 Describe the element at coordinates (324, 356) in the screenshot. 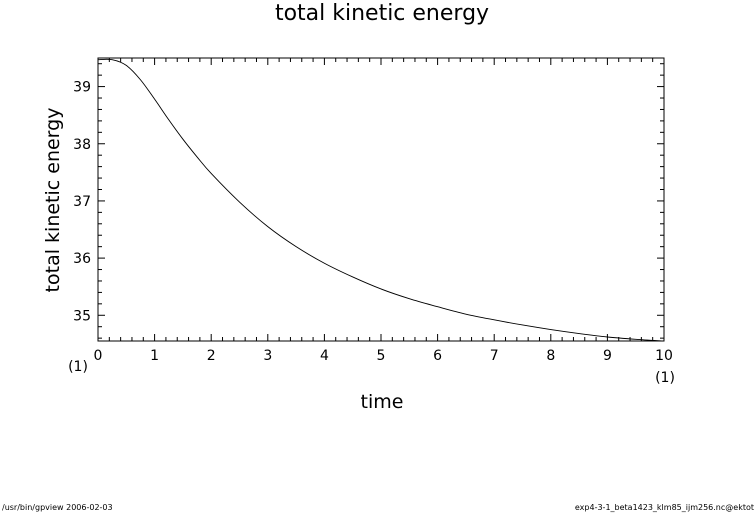

I see `x-tick-label: 4` at that location.